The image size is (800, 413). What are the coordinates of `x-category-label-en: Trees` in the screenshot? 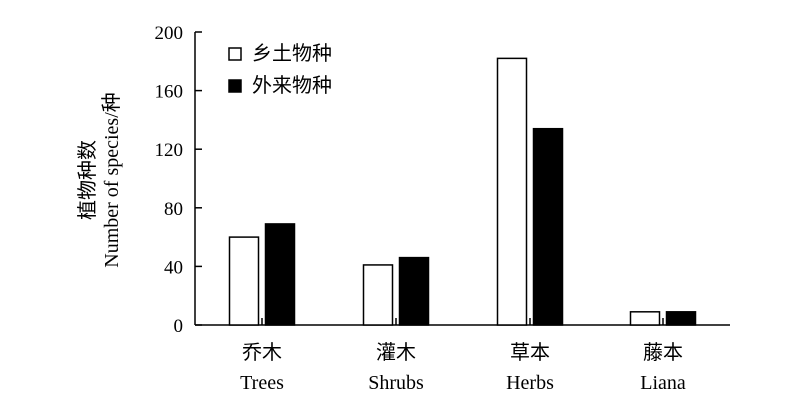 It's located at (262, 383).